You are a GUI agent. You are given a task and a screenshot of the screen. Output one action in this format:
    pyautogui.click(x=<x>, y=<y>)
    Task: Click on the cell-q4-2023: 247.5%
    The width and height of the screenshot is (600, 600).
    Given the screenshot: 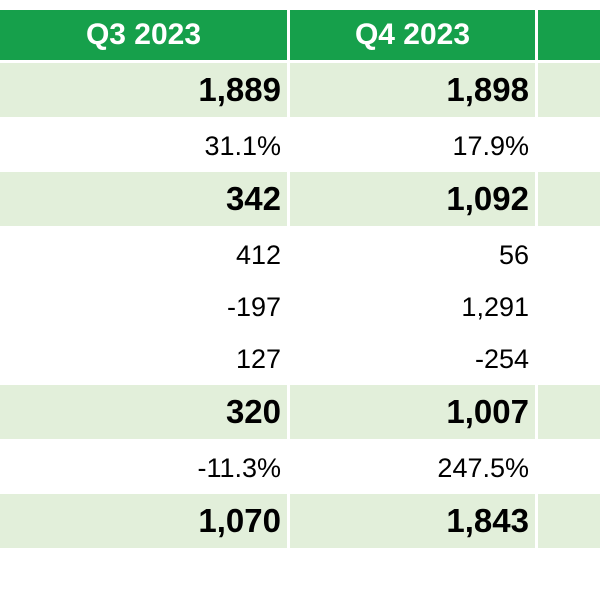 What is the action you would take?
    pyautogui.click(x=412, y=466)
    